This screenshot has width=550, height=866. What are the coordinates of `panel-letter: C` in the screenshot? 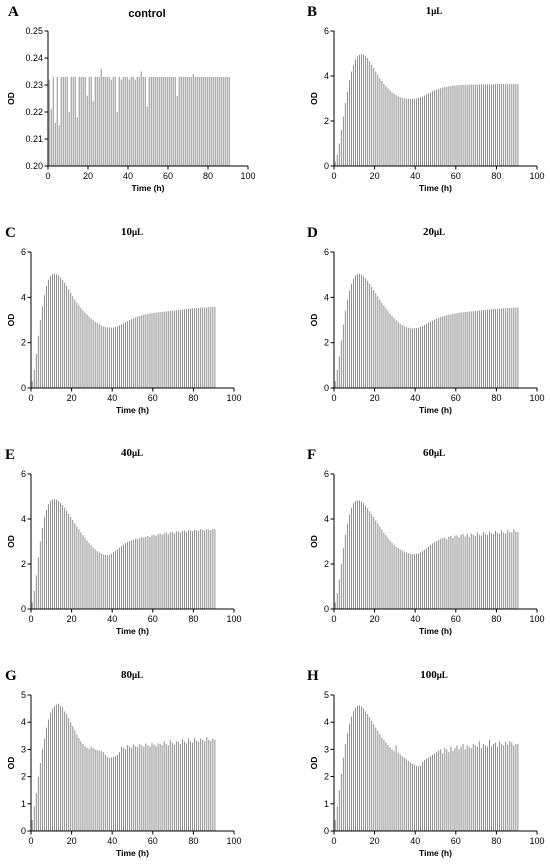 It's located at (10, 233).